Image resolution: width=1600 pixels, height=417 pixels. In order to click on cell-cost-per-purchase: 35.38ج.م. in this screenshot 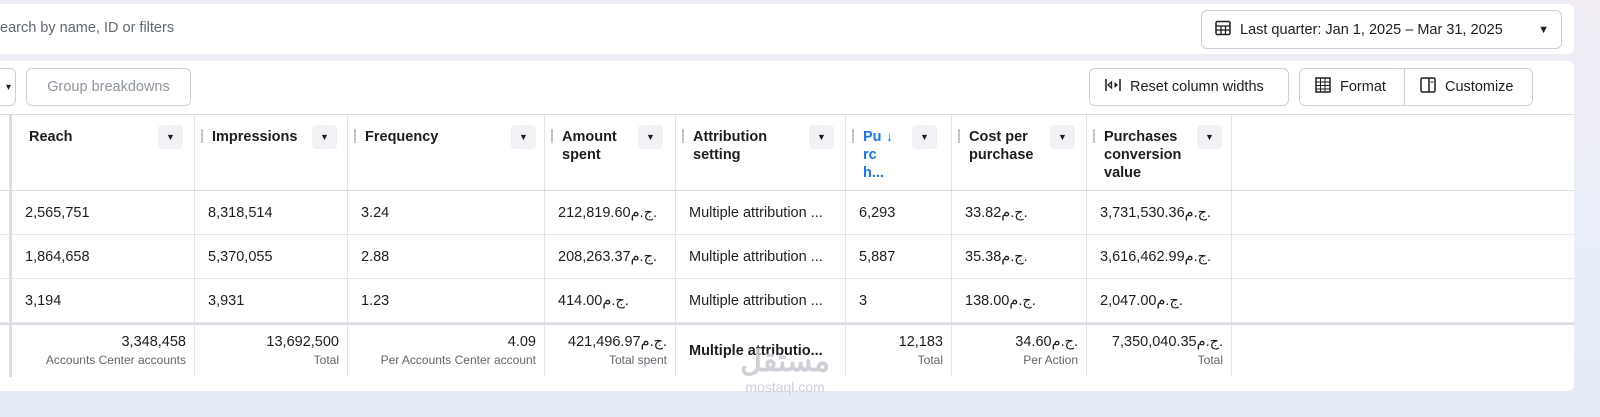, I will do `click(1019, 256)`.